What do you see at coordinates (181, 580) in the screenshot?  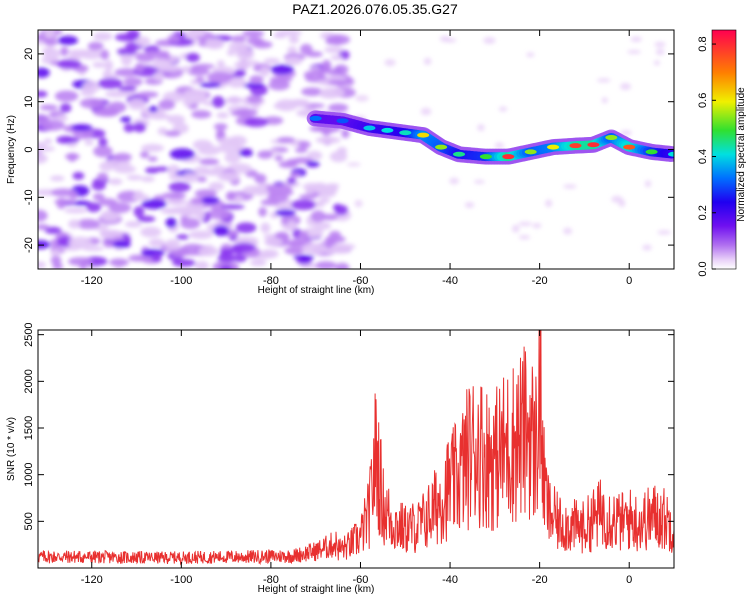 I see `x-tick-label: -100` at bounding box center [181, 580].